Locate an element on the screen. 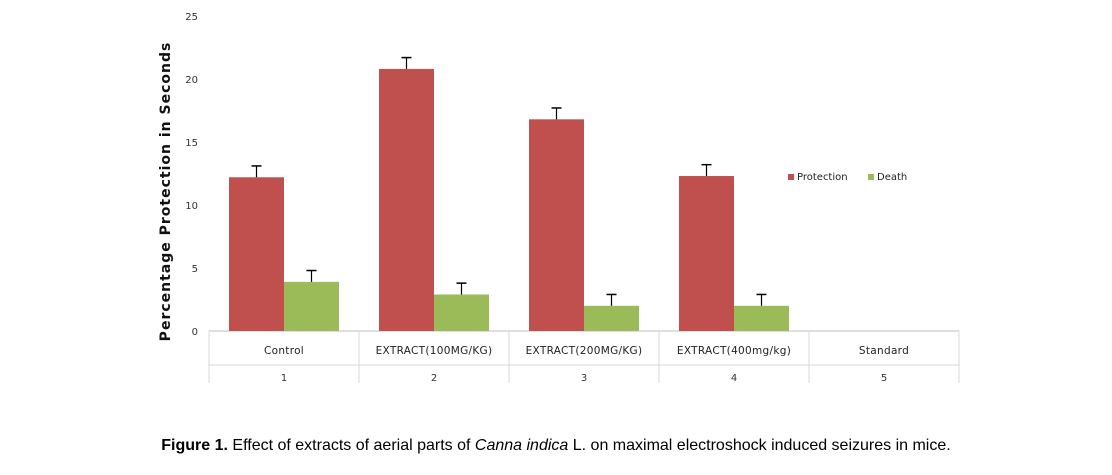 The height and width of the screenshot is (475, 1112). y-tick-label: 15 is located at coordinates (191, 143).